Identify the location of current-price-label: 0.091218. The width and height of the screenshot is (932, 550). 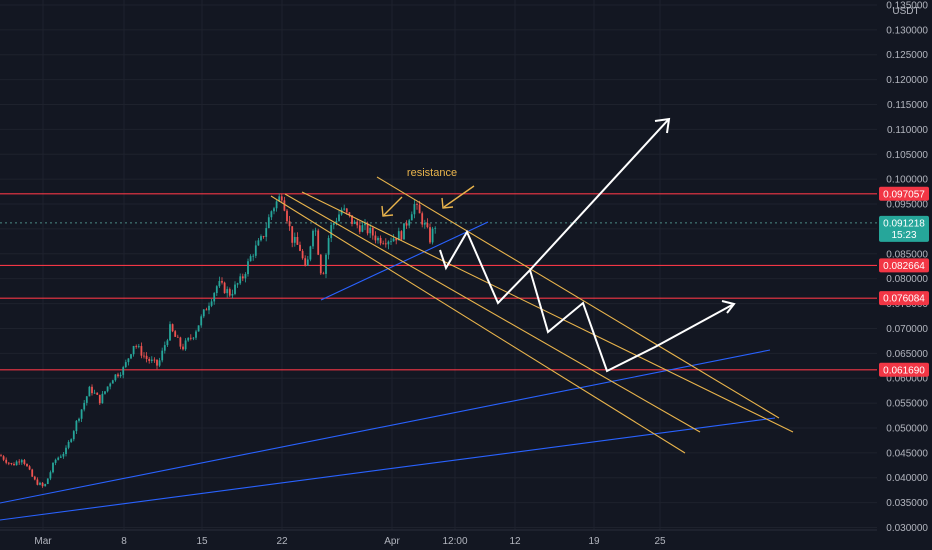
(904, 223).